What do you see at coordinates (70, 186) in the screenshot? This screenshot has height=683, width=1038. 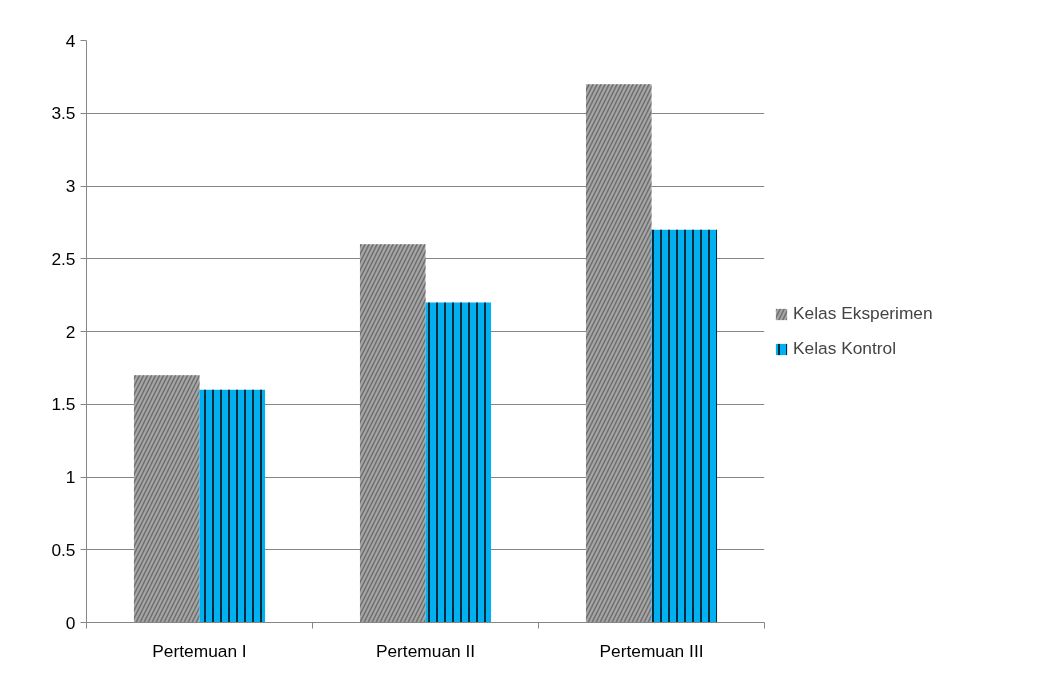 I see `y-tick-label: 3` at bounding box center [70, 186].